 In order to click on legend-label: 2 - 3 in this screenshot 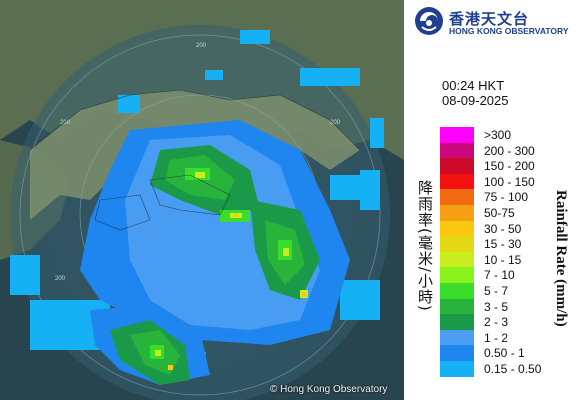, I will do `click(496, 322)`.